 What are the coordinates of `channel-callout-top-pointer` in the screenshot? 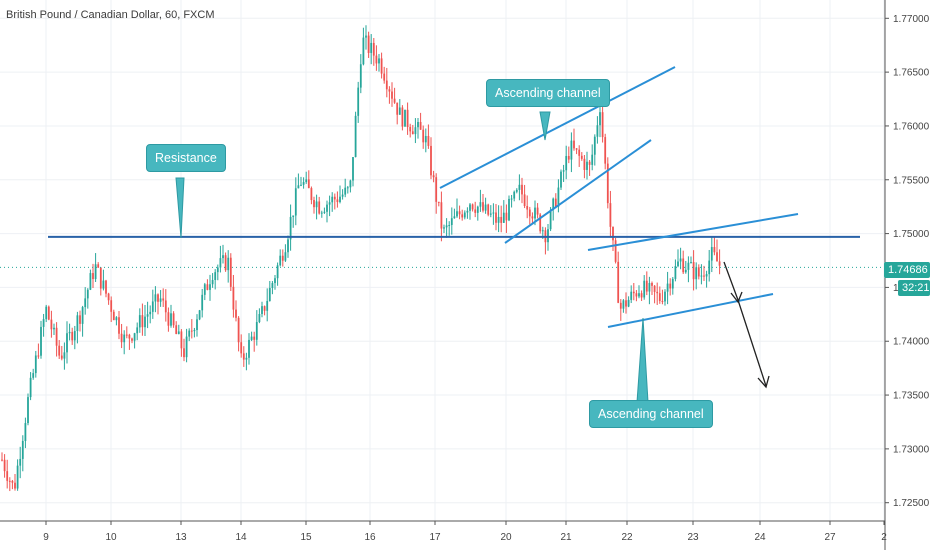 It's located at (545, 126).